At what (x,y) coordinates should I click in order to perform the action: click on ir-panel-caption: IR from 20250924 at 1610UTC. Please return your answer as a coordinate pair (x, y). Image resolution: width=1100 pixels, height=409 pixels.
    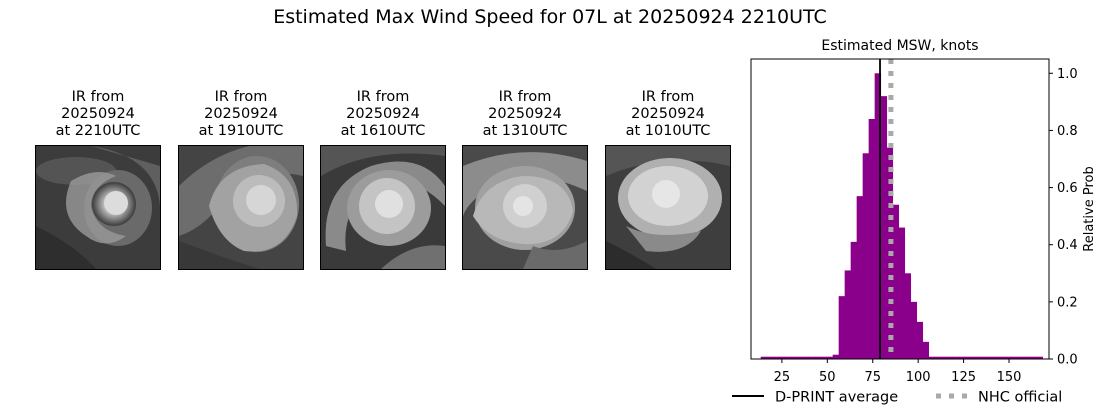
    Looking at the image, I should click on (383, 114).